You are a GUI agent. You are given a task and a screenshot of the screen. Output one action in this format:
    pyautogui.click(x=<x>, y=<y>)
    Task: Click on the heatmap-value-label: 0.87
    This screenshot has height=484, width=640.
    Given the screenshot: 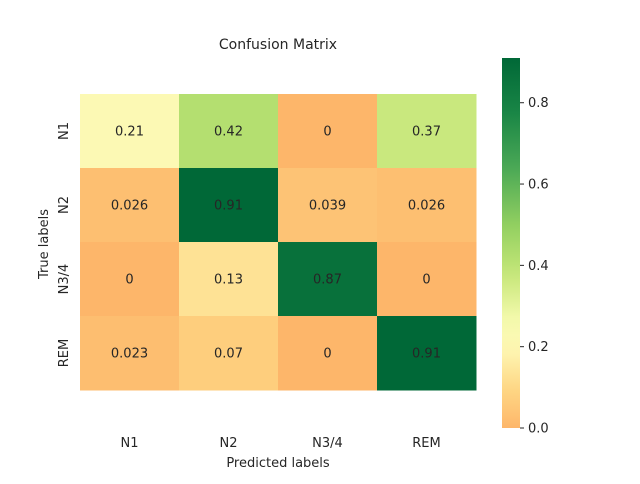 What is the action you would take?
    pyautogui.click(x=327, y=280)
    